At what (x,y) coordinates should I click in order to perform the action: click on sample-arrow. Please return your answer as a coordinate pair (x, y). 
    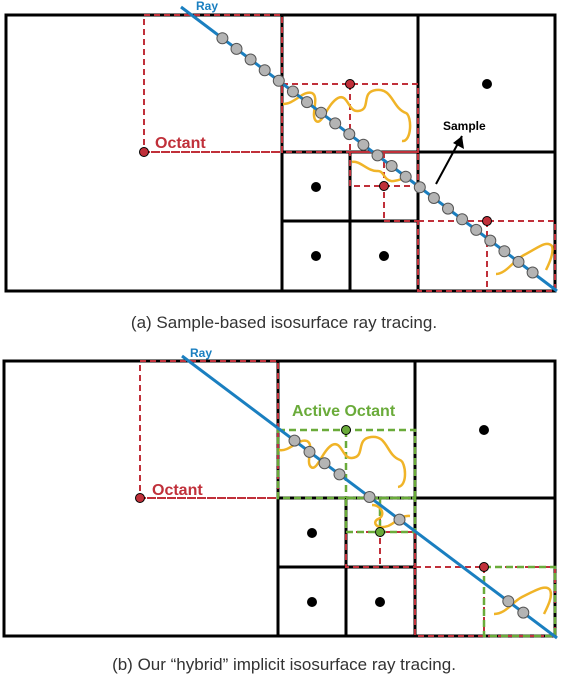
    Looking at the image, I should click on (449, 160).